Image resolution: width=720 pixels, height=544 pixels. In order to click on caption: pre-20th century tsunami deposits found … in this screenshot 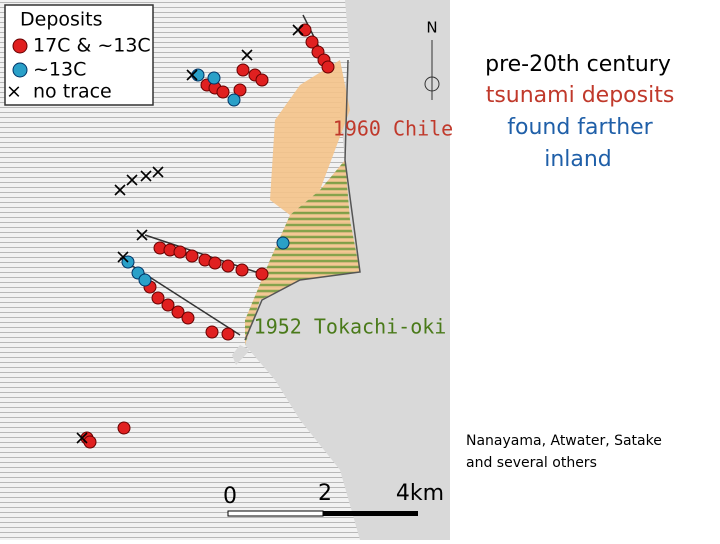, I will do `click(579, 112)`.